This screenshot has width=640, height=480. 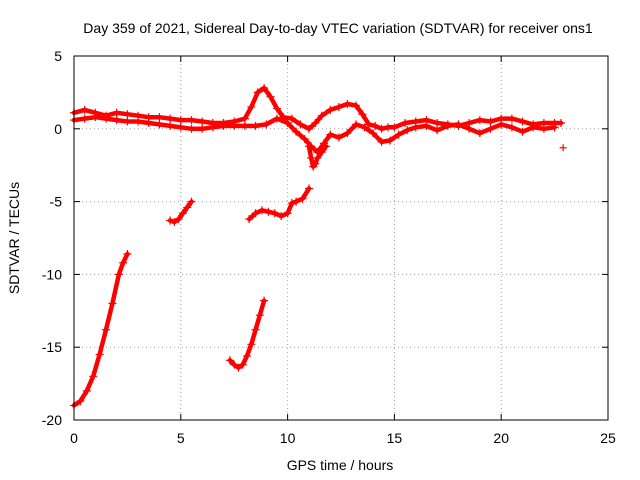 I want to click on series-dip-11h, so click(x=317, y=156).